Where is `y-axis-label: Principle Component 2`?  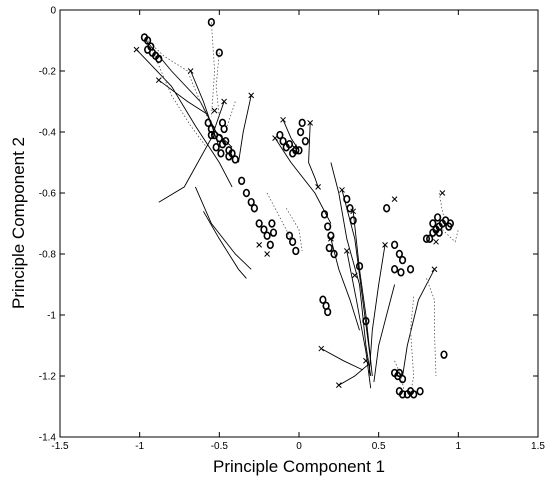 y-axis-label: Principle Component 2 is located at coordinates (18, 223).